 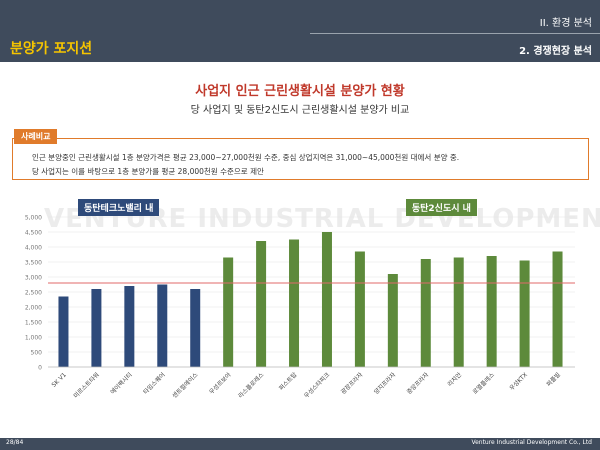 I want to click on y-tick-label: 2,000, so click(x=33, y=308).